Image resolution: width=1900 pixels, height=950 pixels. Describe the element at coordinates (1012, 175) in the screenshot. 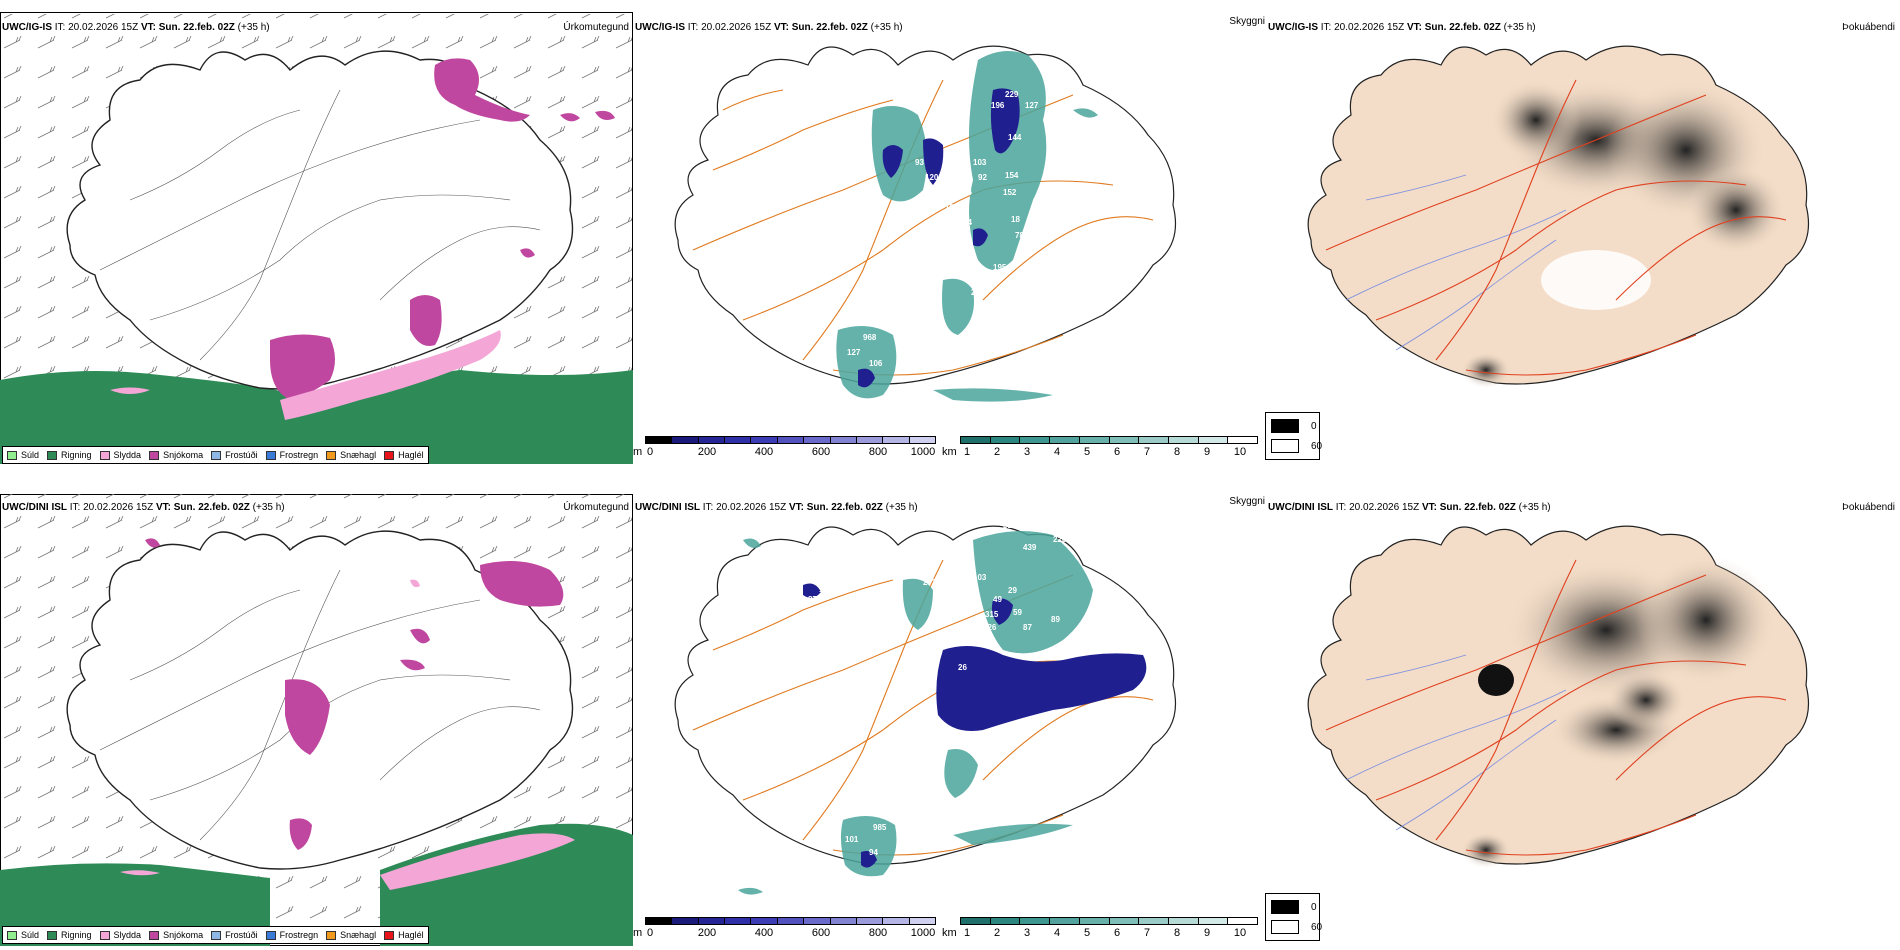

I see `vis-label: 154` at that location.